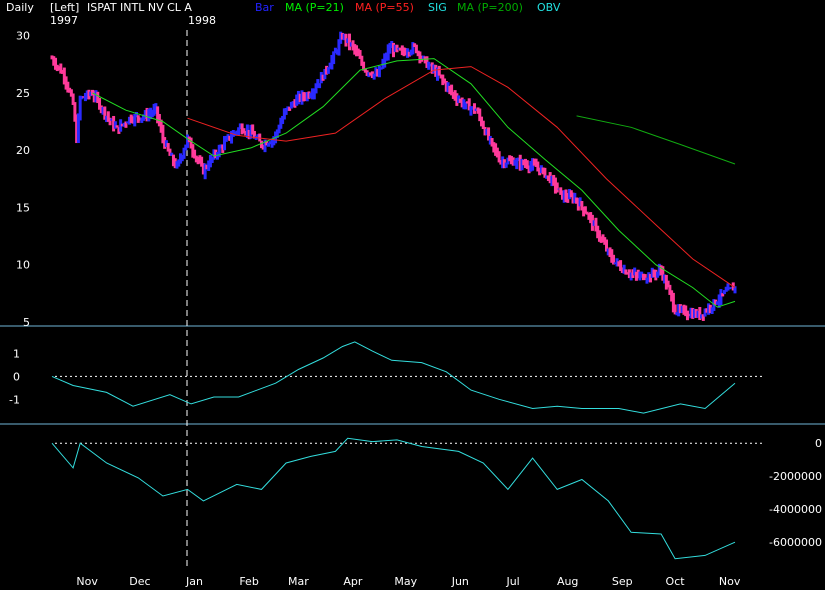 The image size is (825, 590). I want to click on month-label: May, so click(405, 581).